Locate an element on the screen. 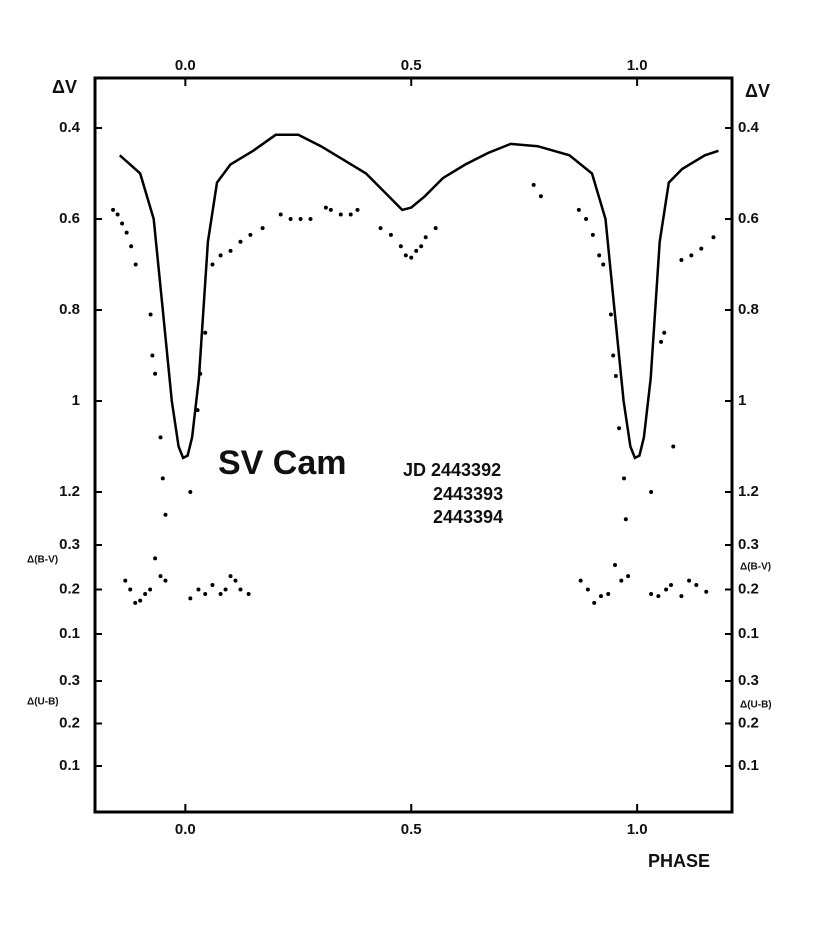 This screenshot has width=836, height=935. x-axis-label: PHASE is located at coordinates (679, 861).